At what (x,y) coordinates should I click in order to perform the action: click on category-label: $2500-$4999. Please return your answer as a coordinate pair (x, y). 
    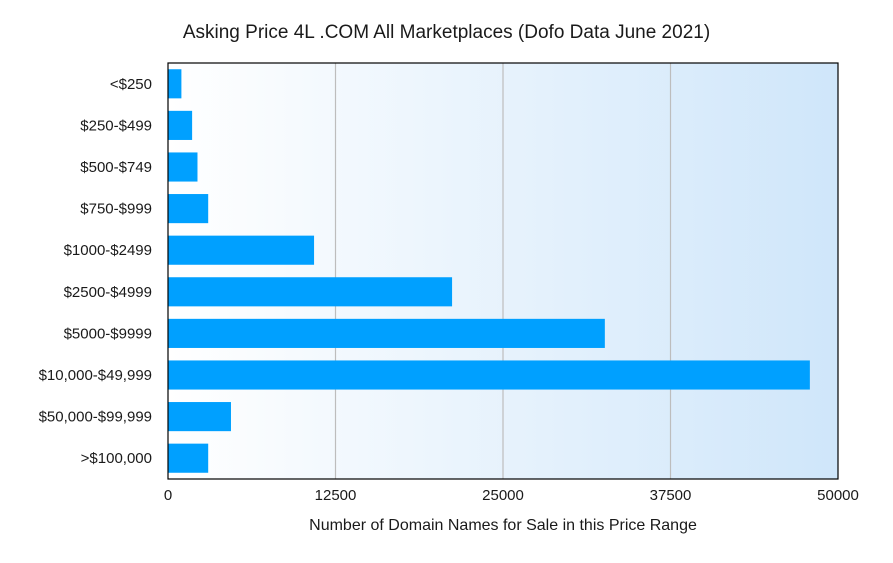
    Looking at the image, I should click on (108, 292).